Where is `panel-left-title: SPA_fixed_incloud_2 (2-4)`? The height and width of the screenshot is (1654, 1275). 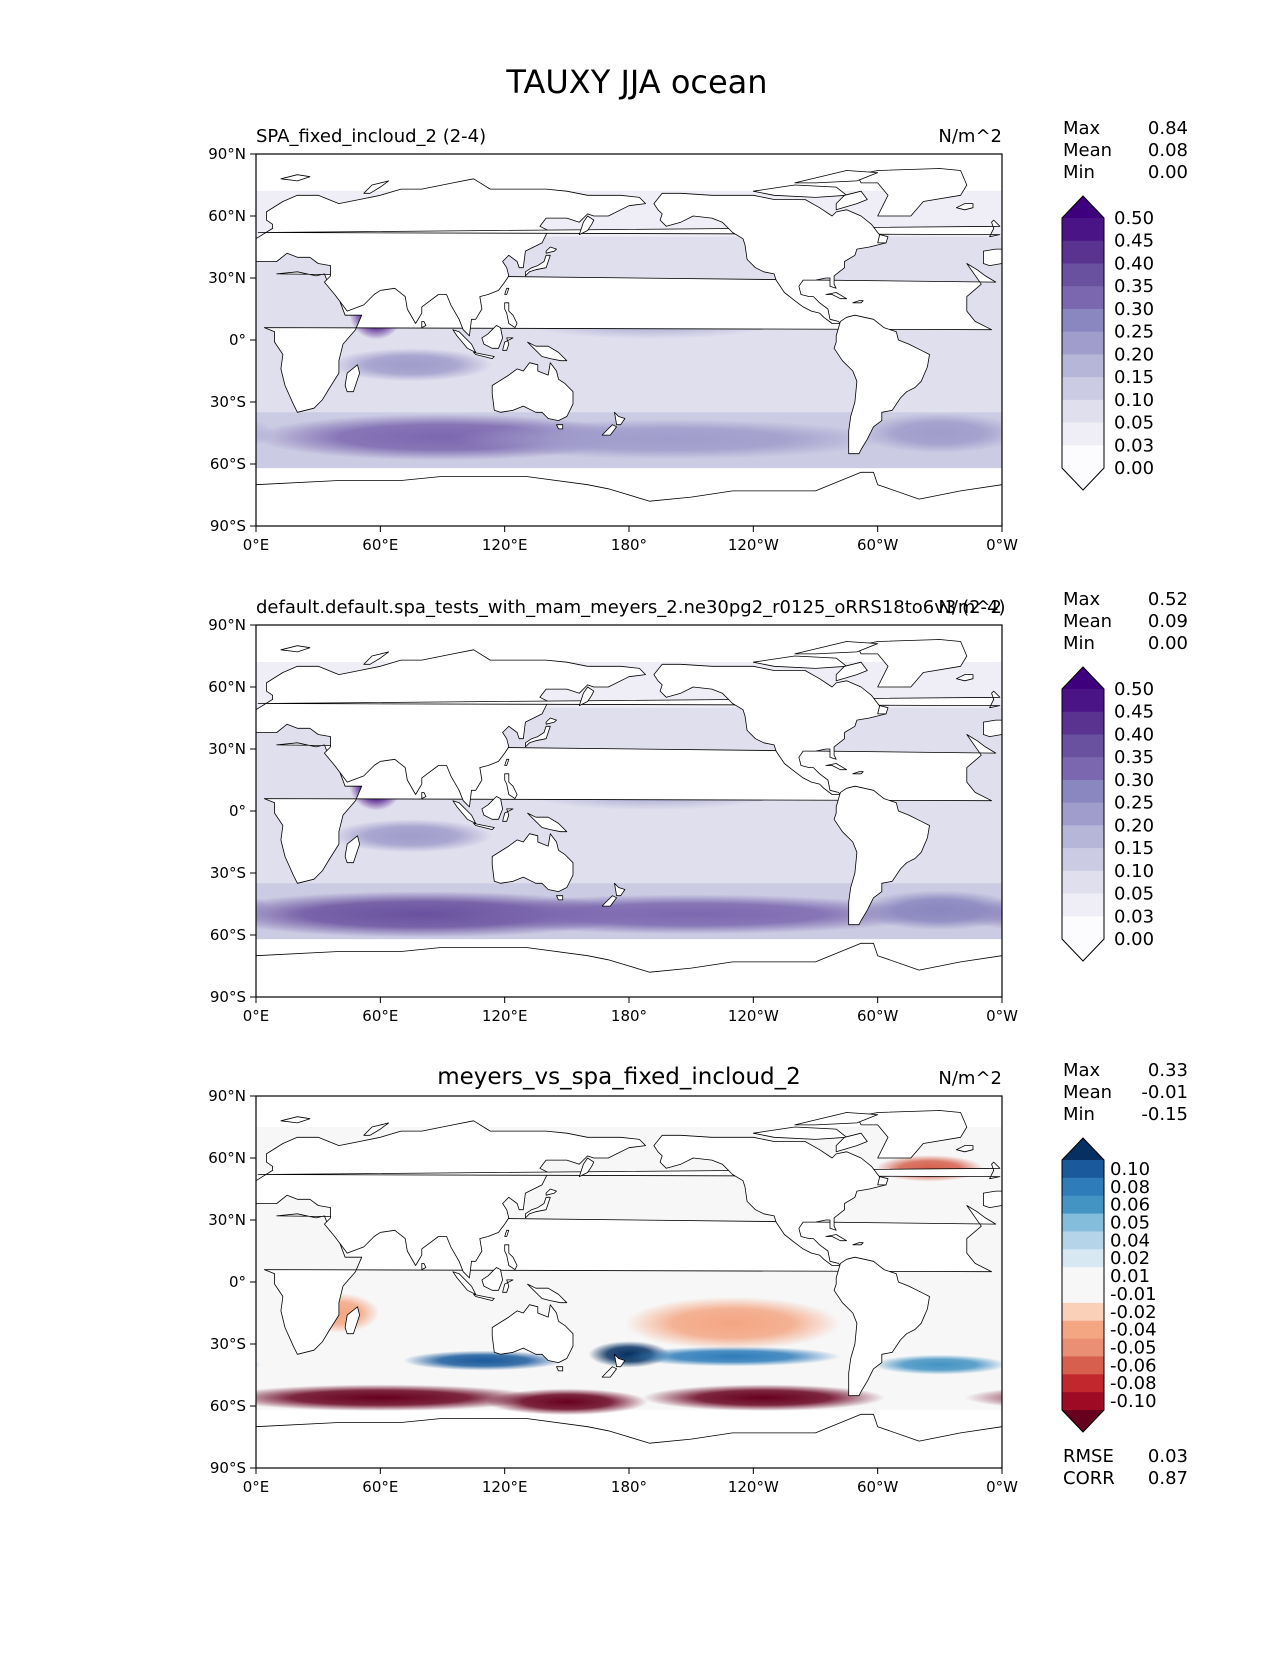
panel-left-title: SPA_fixed_incloud_2 (2-4) is located at coordinates (371, 136).